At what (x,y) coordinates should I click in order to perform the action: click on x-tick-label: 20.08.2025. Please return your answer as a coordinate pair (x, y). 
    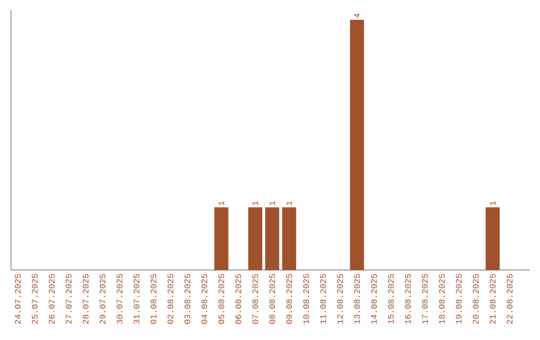
    Looking at the image, I should click on (475, 299).